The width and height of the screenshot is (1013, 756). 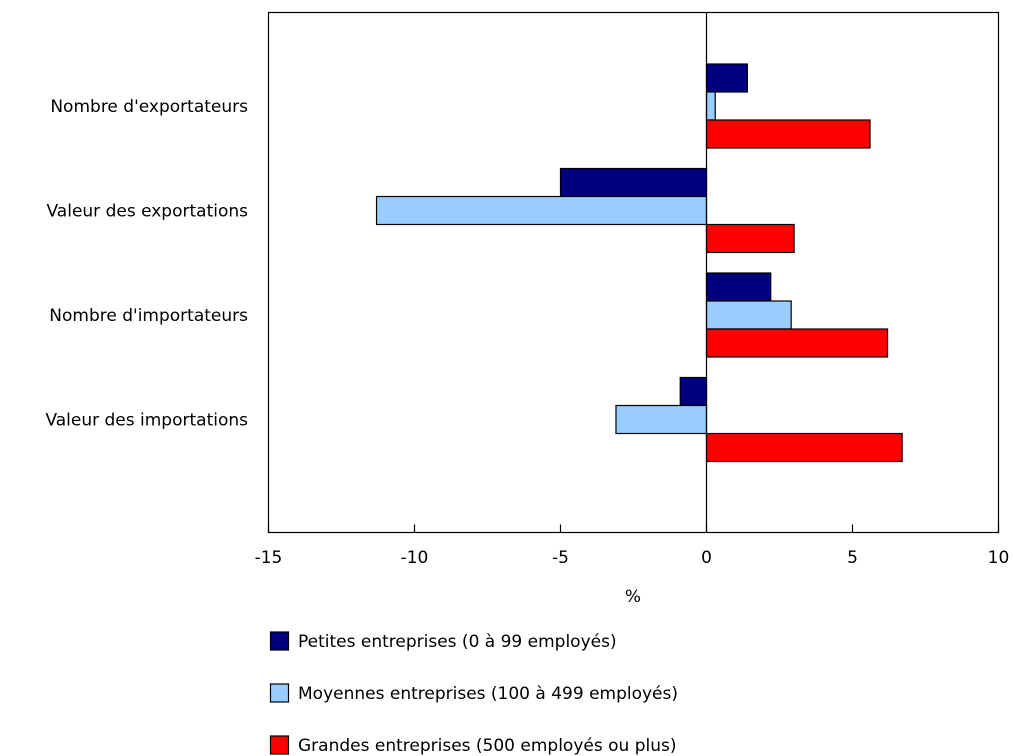 What do you see at coordinates (457, 642) in the screenshot?
I see `legend-label: Petites entreprises (0 à 99 employés)` at bounding box center [457, 642].